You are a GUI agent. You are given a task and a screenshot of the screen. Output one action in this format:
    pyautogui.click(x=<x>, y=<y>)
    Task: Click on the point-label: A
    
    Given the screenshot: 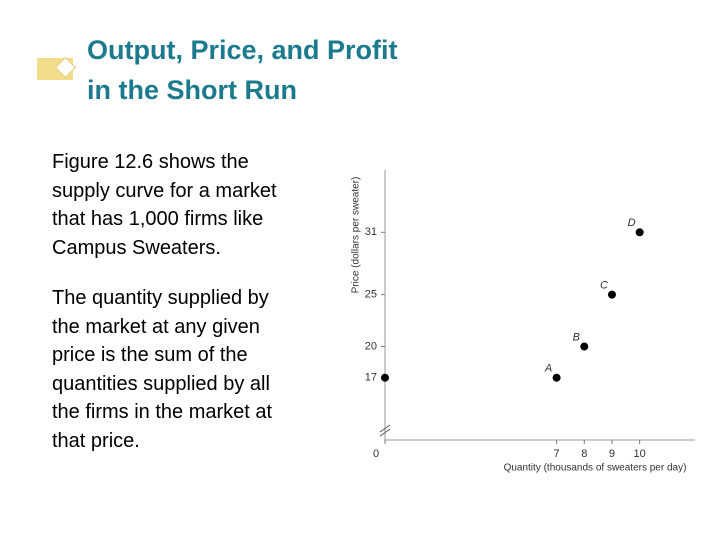 What is the action you would take?
    pyautogui.click(x=548, y=369)
    